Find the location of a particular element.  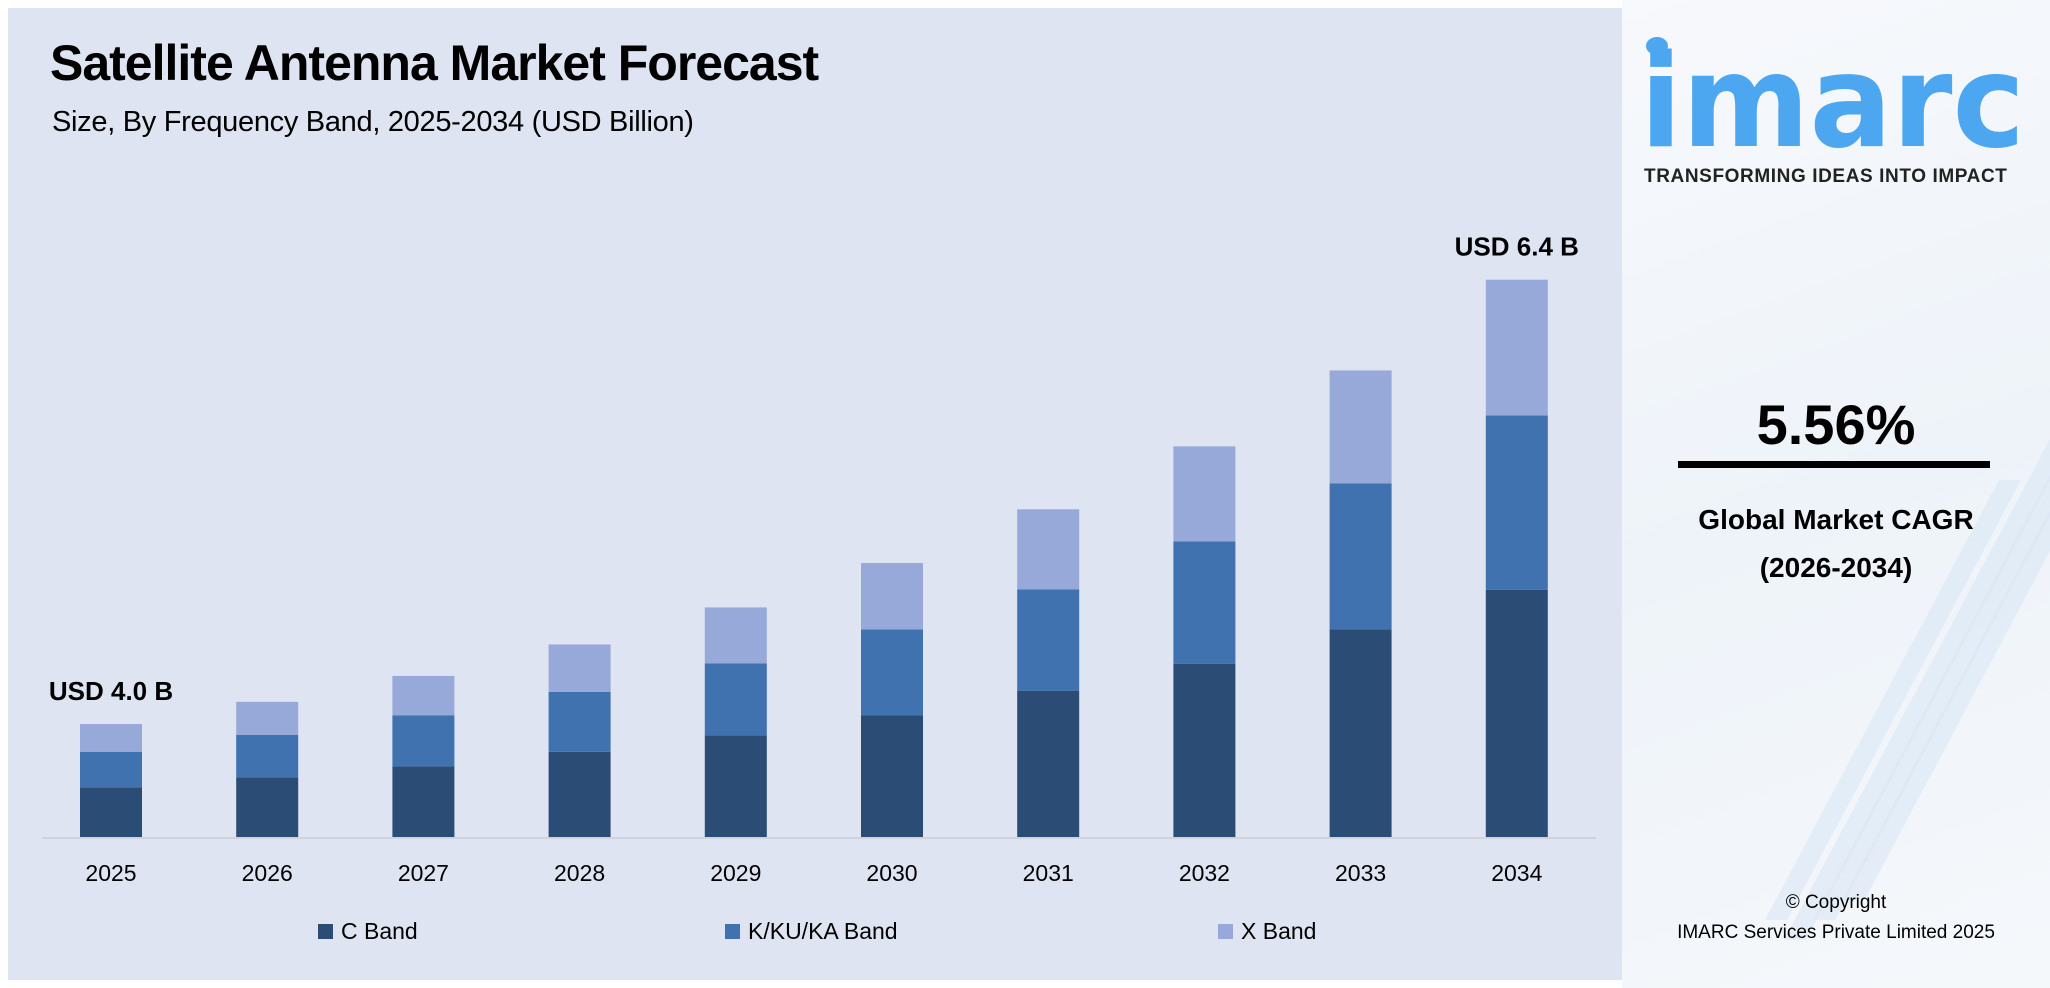

bar-segment-k-ku-ka-band-2034 is located at coordinates (1516, 502).